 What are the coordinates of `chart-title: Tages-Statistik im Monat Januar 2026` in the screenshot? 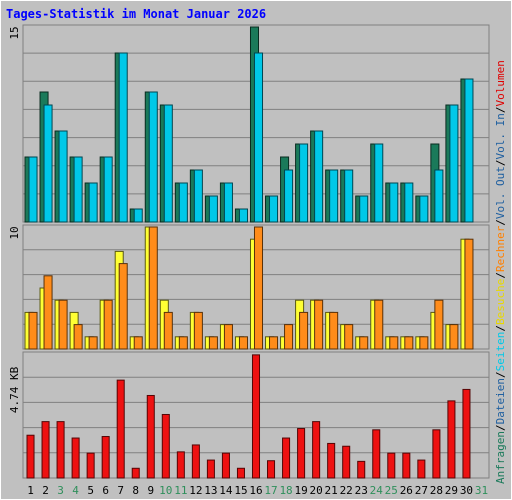 It's located at (136, 14).